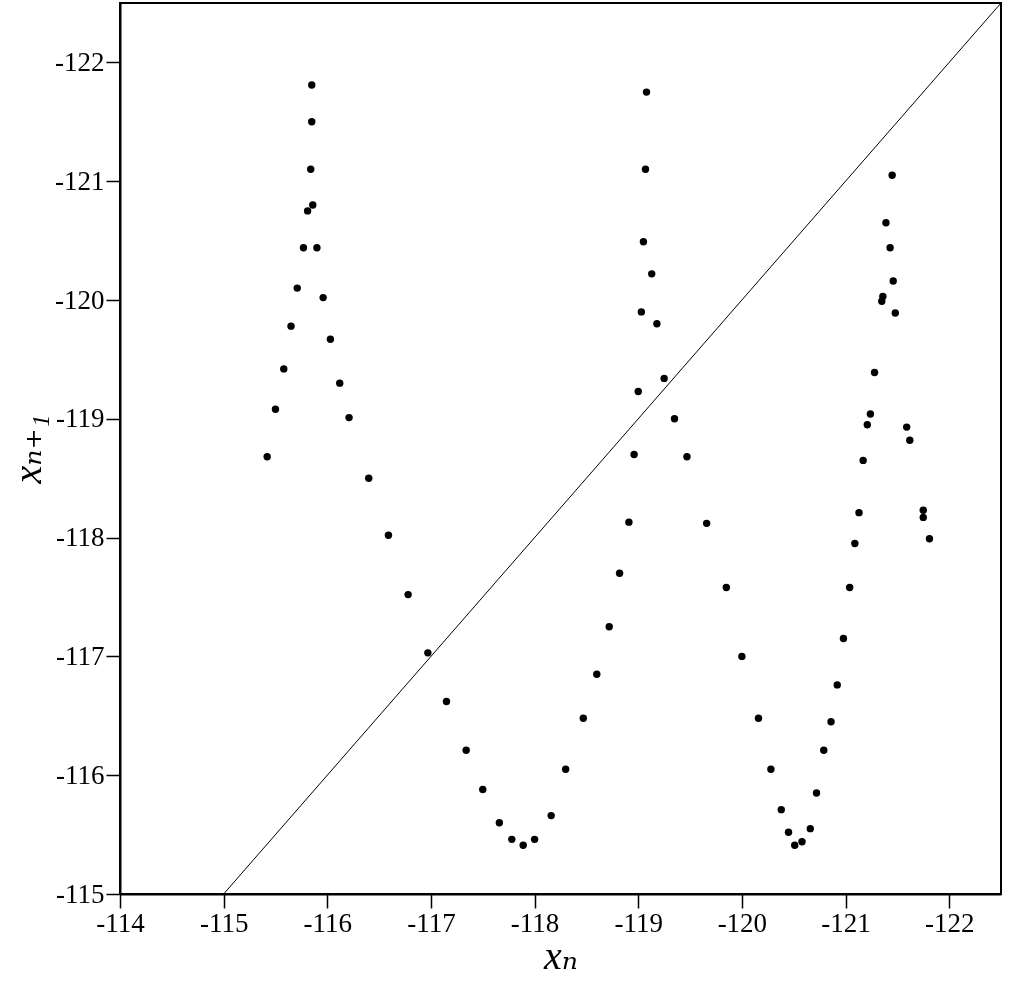 The width and height of the screenshot is (1023, 992). Describe the element at coordinates (224, 922) in the screenshot. I see `x-tick-label: -115` at that location.